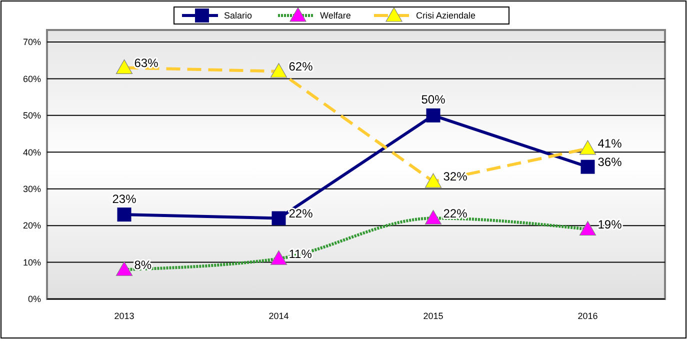 This screenshot has width=687, height=341. What do you see at coordinates (34, 299) in the screenshot?
I see `y-tick-label: 0%` at bounding box center [34, 299].